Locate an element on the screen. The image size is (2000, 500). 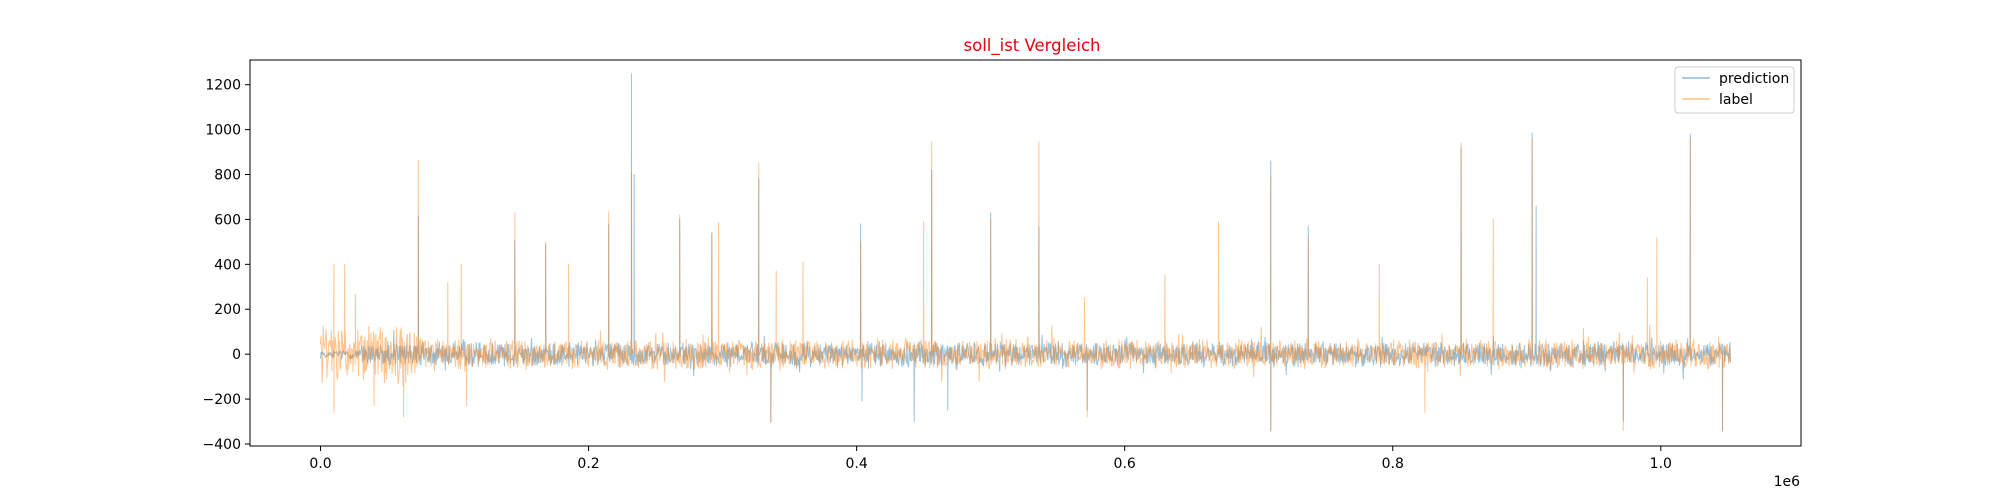
legend-label-label: label is located at coordinates (1736, 100).